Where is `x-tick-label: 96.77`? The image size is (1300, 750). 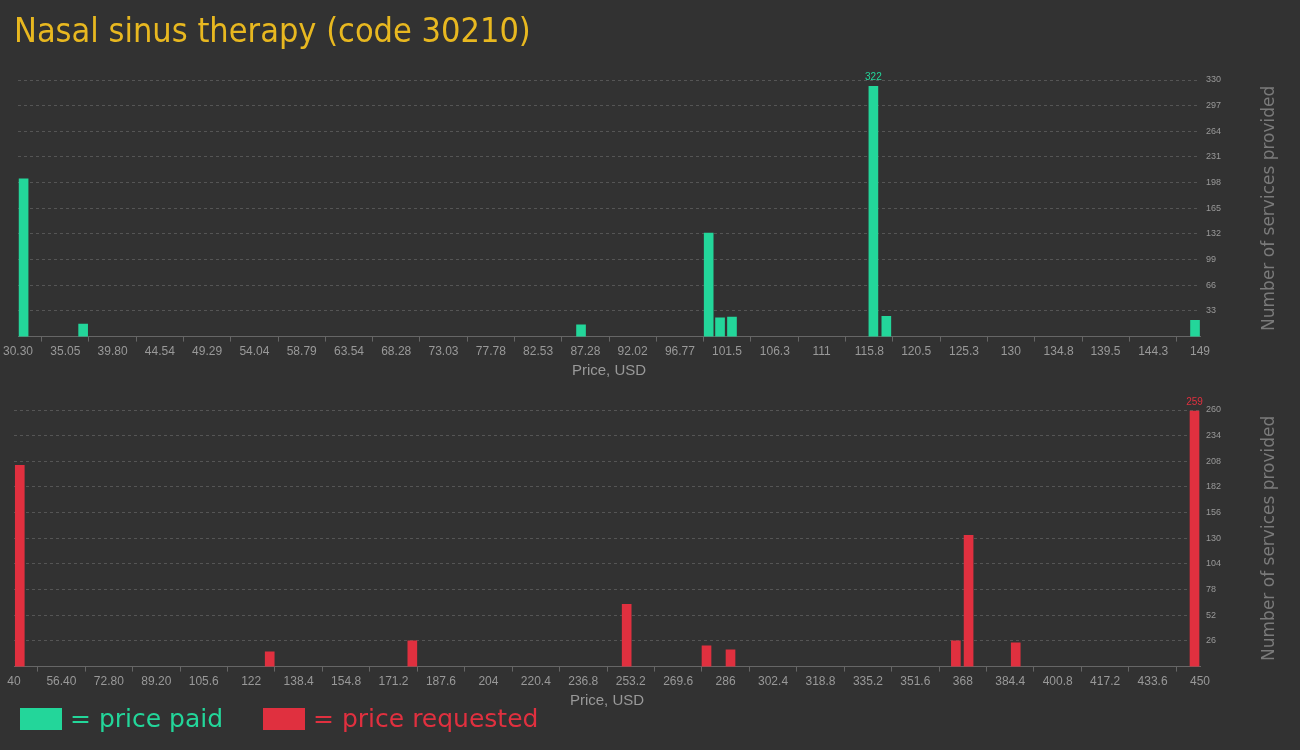
x-tick-label: 96.77 is located at coordinates (680, 351).